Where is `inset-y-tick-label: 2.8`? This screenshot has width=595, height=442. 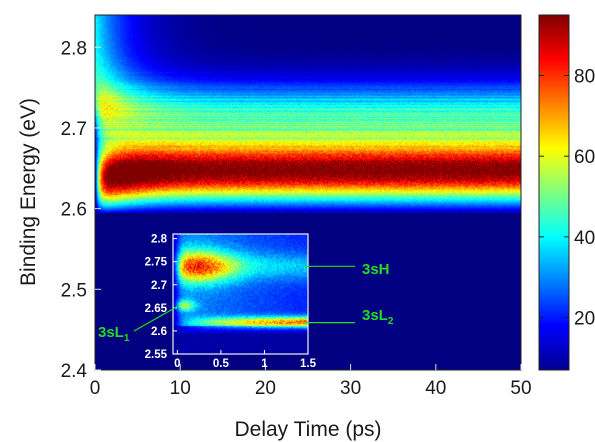 inset-y-tick-label: 2.8 is located at coordinates (159, 240).